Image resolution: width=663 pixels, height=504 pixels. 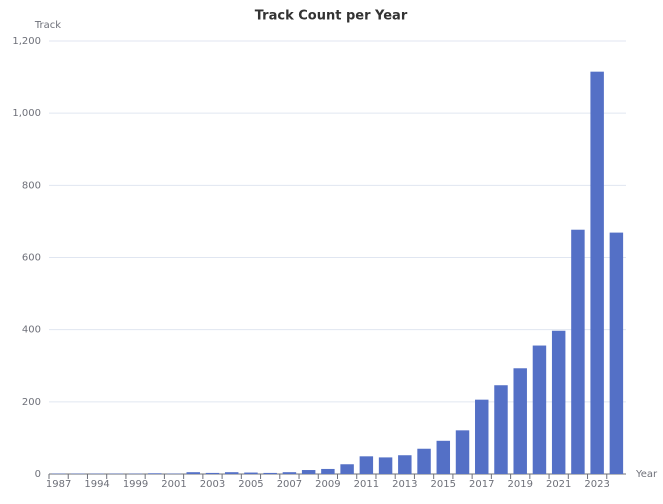 I want to click on x-tick-label: 2003, so click(x=212, y=484).